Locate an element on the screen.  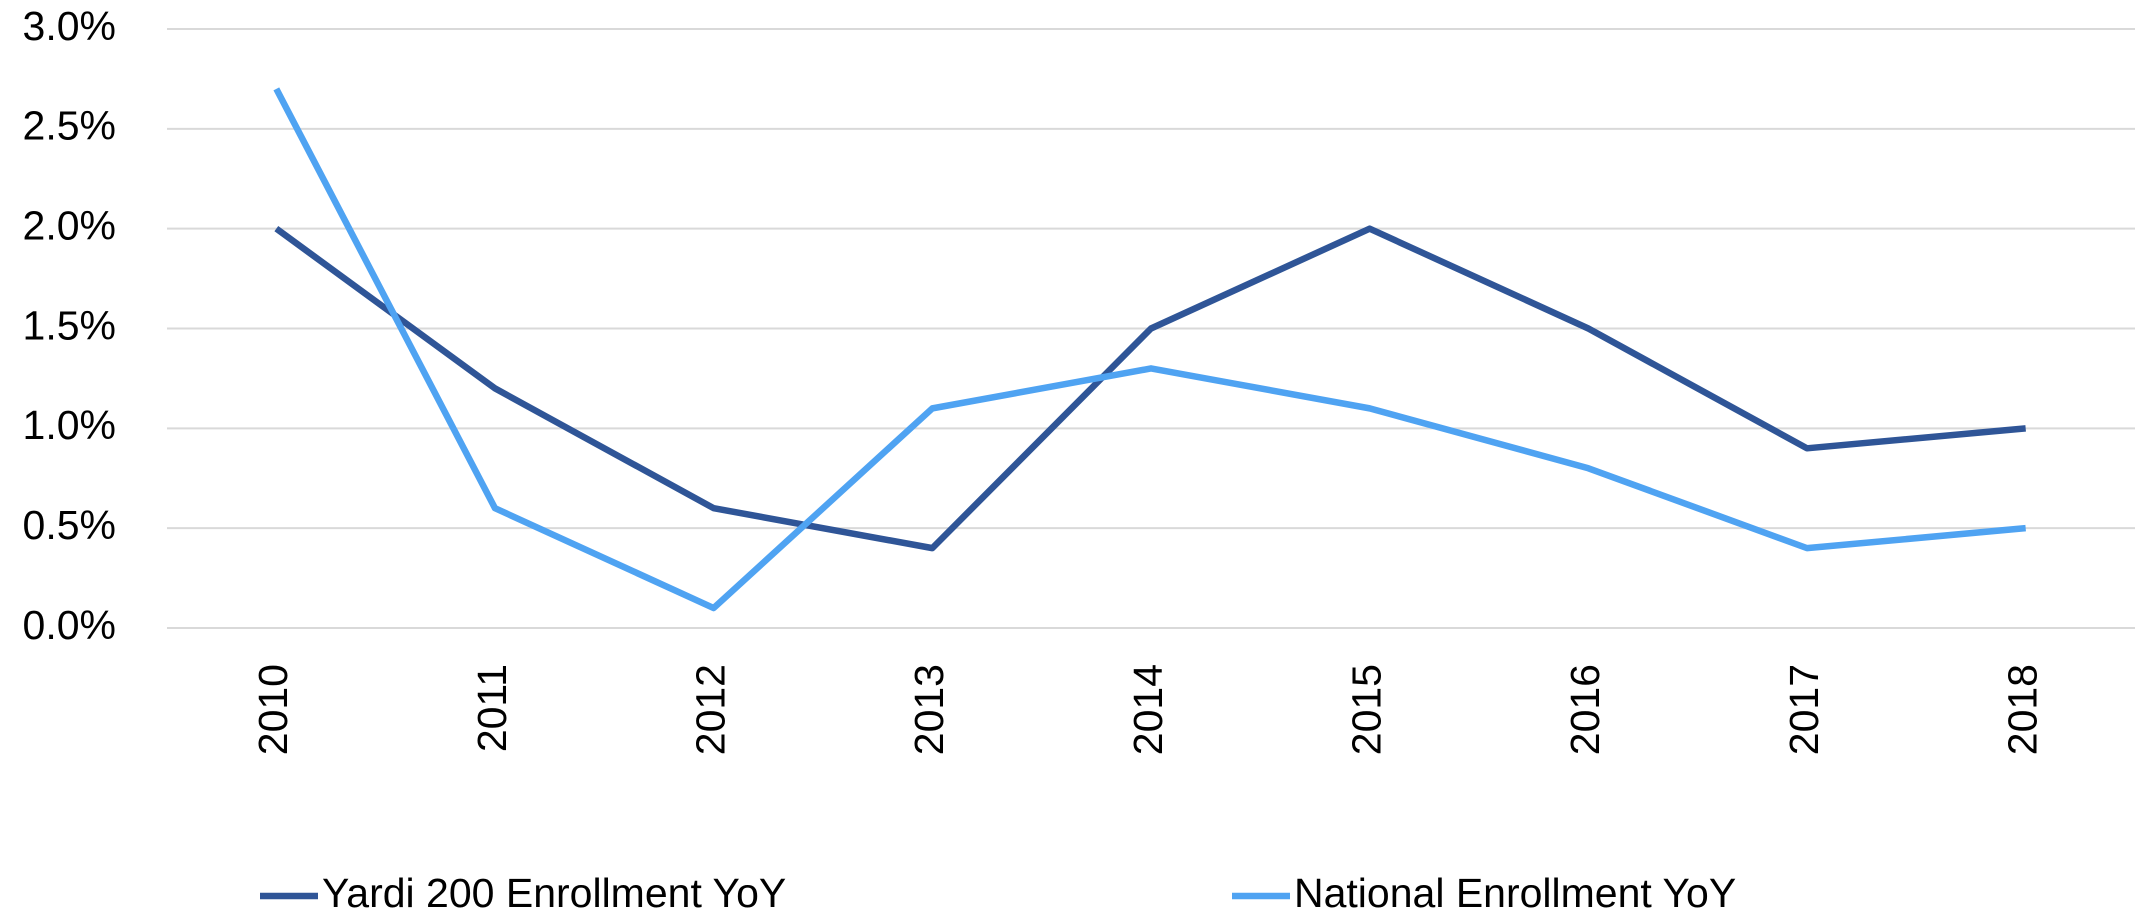
y-tick-label: 1.0% is located at coordinates (69, 425).